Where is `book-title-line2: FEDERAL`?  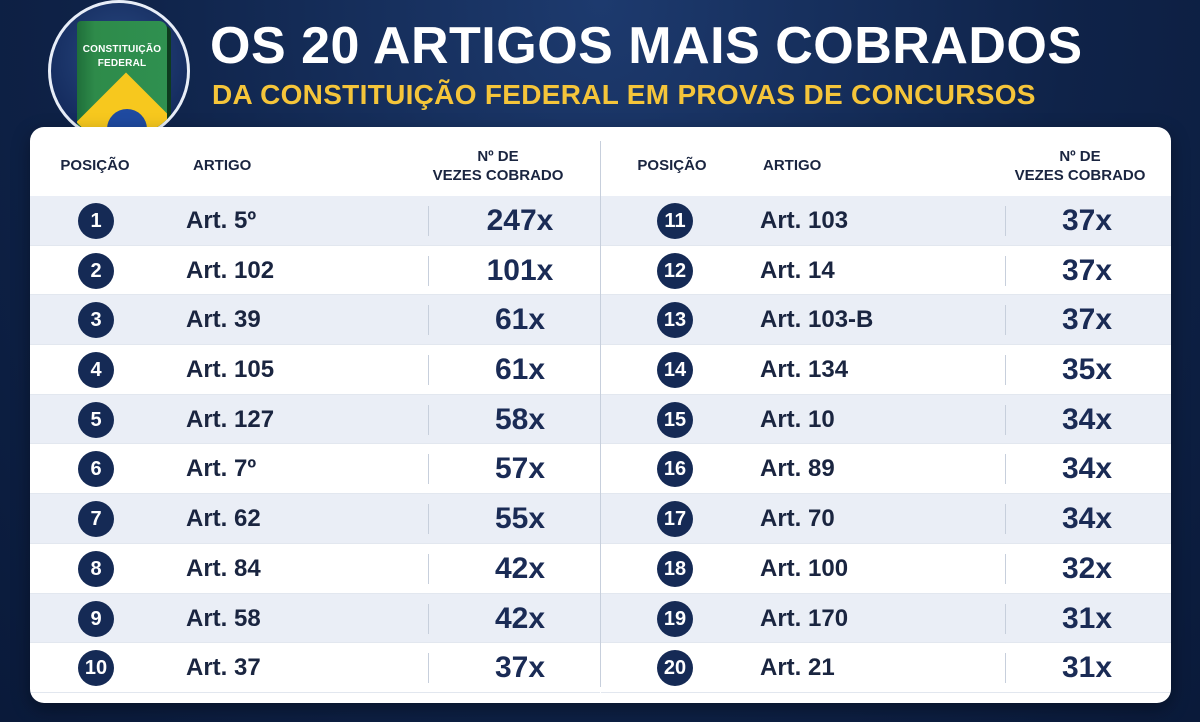
book-title-line2: FEDERAL is located at coordinates (122, 63).